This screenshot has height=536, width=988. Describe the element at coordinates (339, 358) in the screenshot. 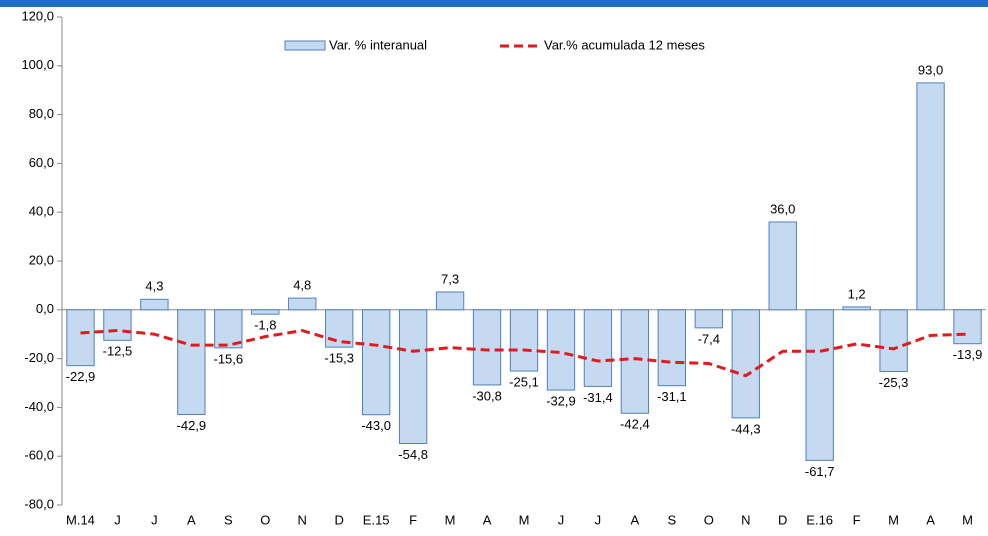

I see `value-label: -15,3` at that location.